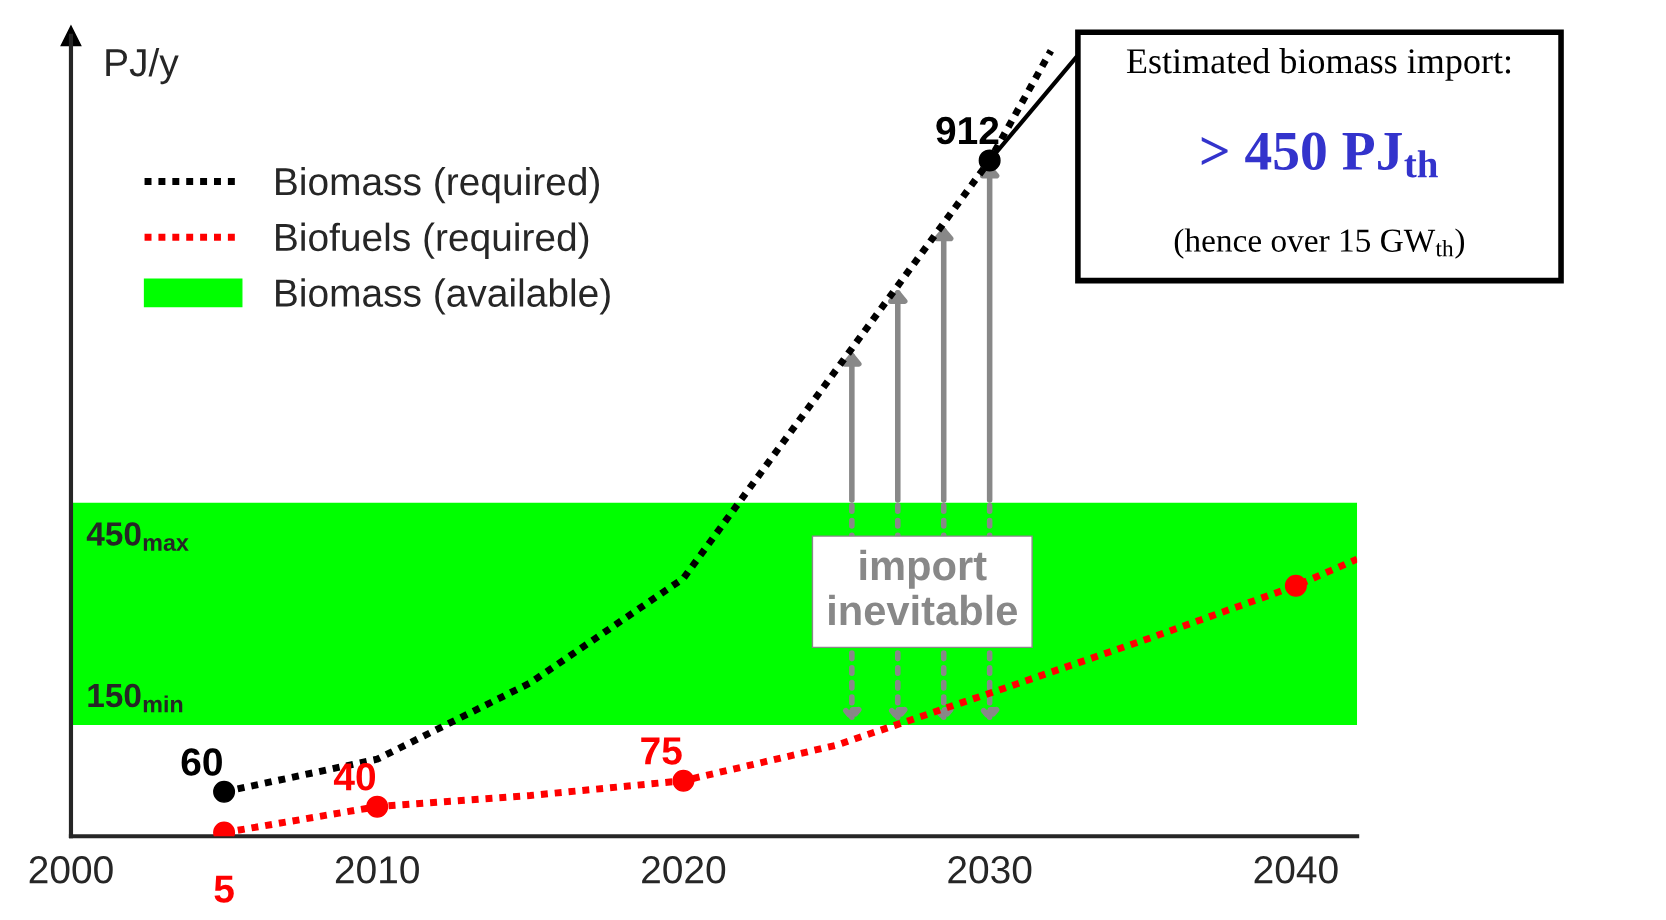 The width and height of the screenshot is (1666, 920). Describe the element at coordinates (990, 870) in the screenshot. I see `x-tick-label: 2030` at that location.